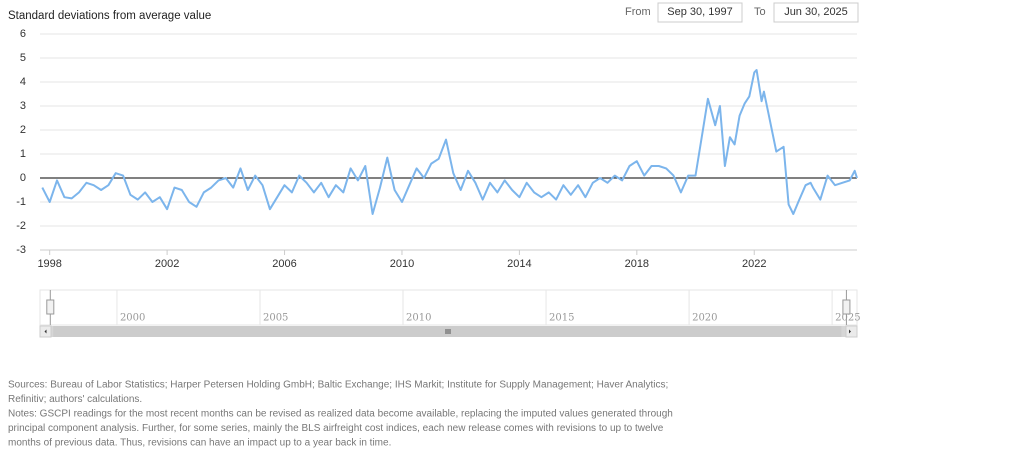 This screenshot has height=460, width=1024. Describe the element at coordinates (23, 130) in the screenshot. I see `y-tick-label: 2` at that location.